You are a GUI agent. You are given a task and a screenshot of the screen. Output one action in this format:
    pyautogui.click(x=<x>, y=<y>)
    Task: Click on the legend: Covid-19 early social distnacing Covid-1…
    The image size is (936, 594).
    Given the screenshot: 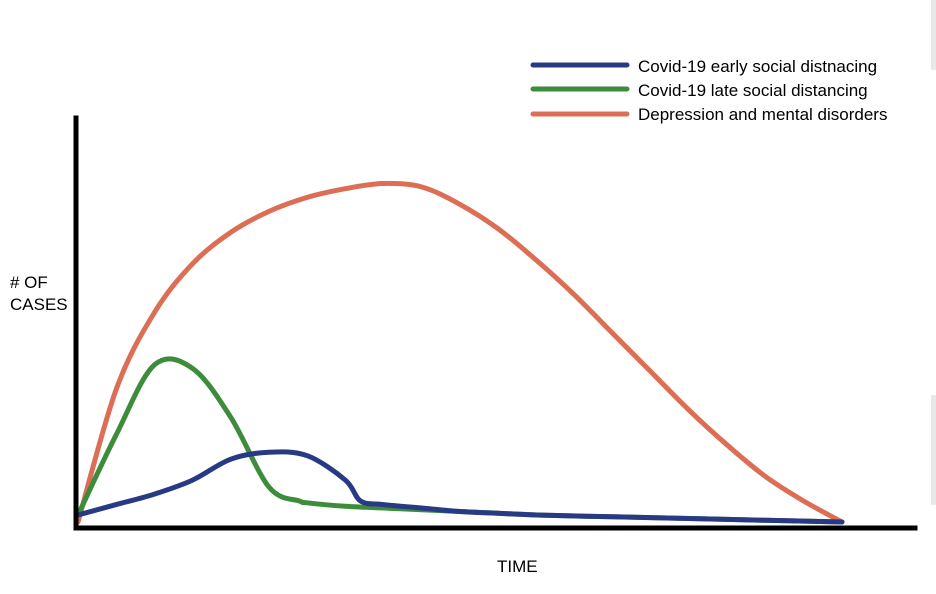 What is the action you would take?
    pyautogui.click(x=708, y=90)
    